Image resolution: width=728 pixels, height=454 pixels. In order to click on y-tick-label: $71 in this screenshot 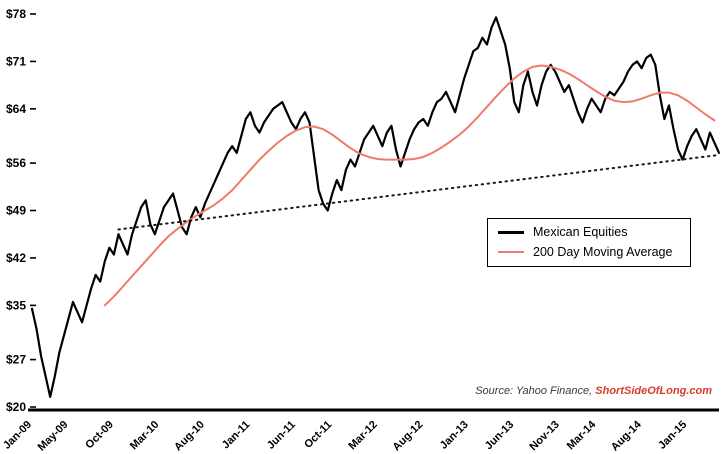, I will do `click(16, 61)`.